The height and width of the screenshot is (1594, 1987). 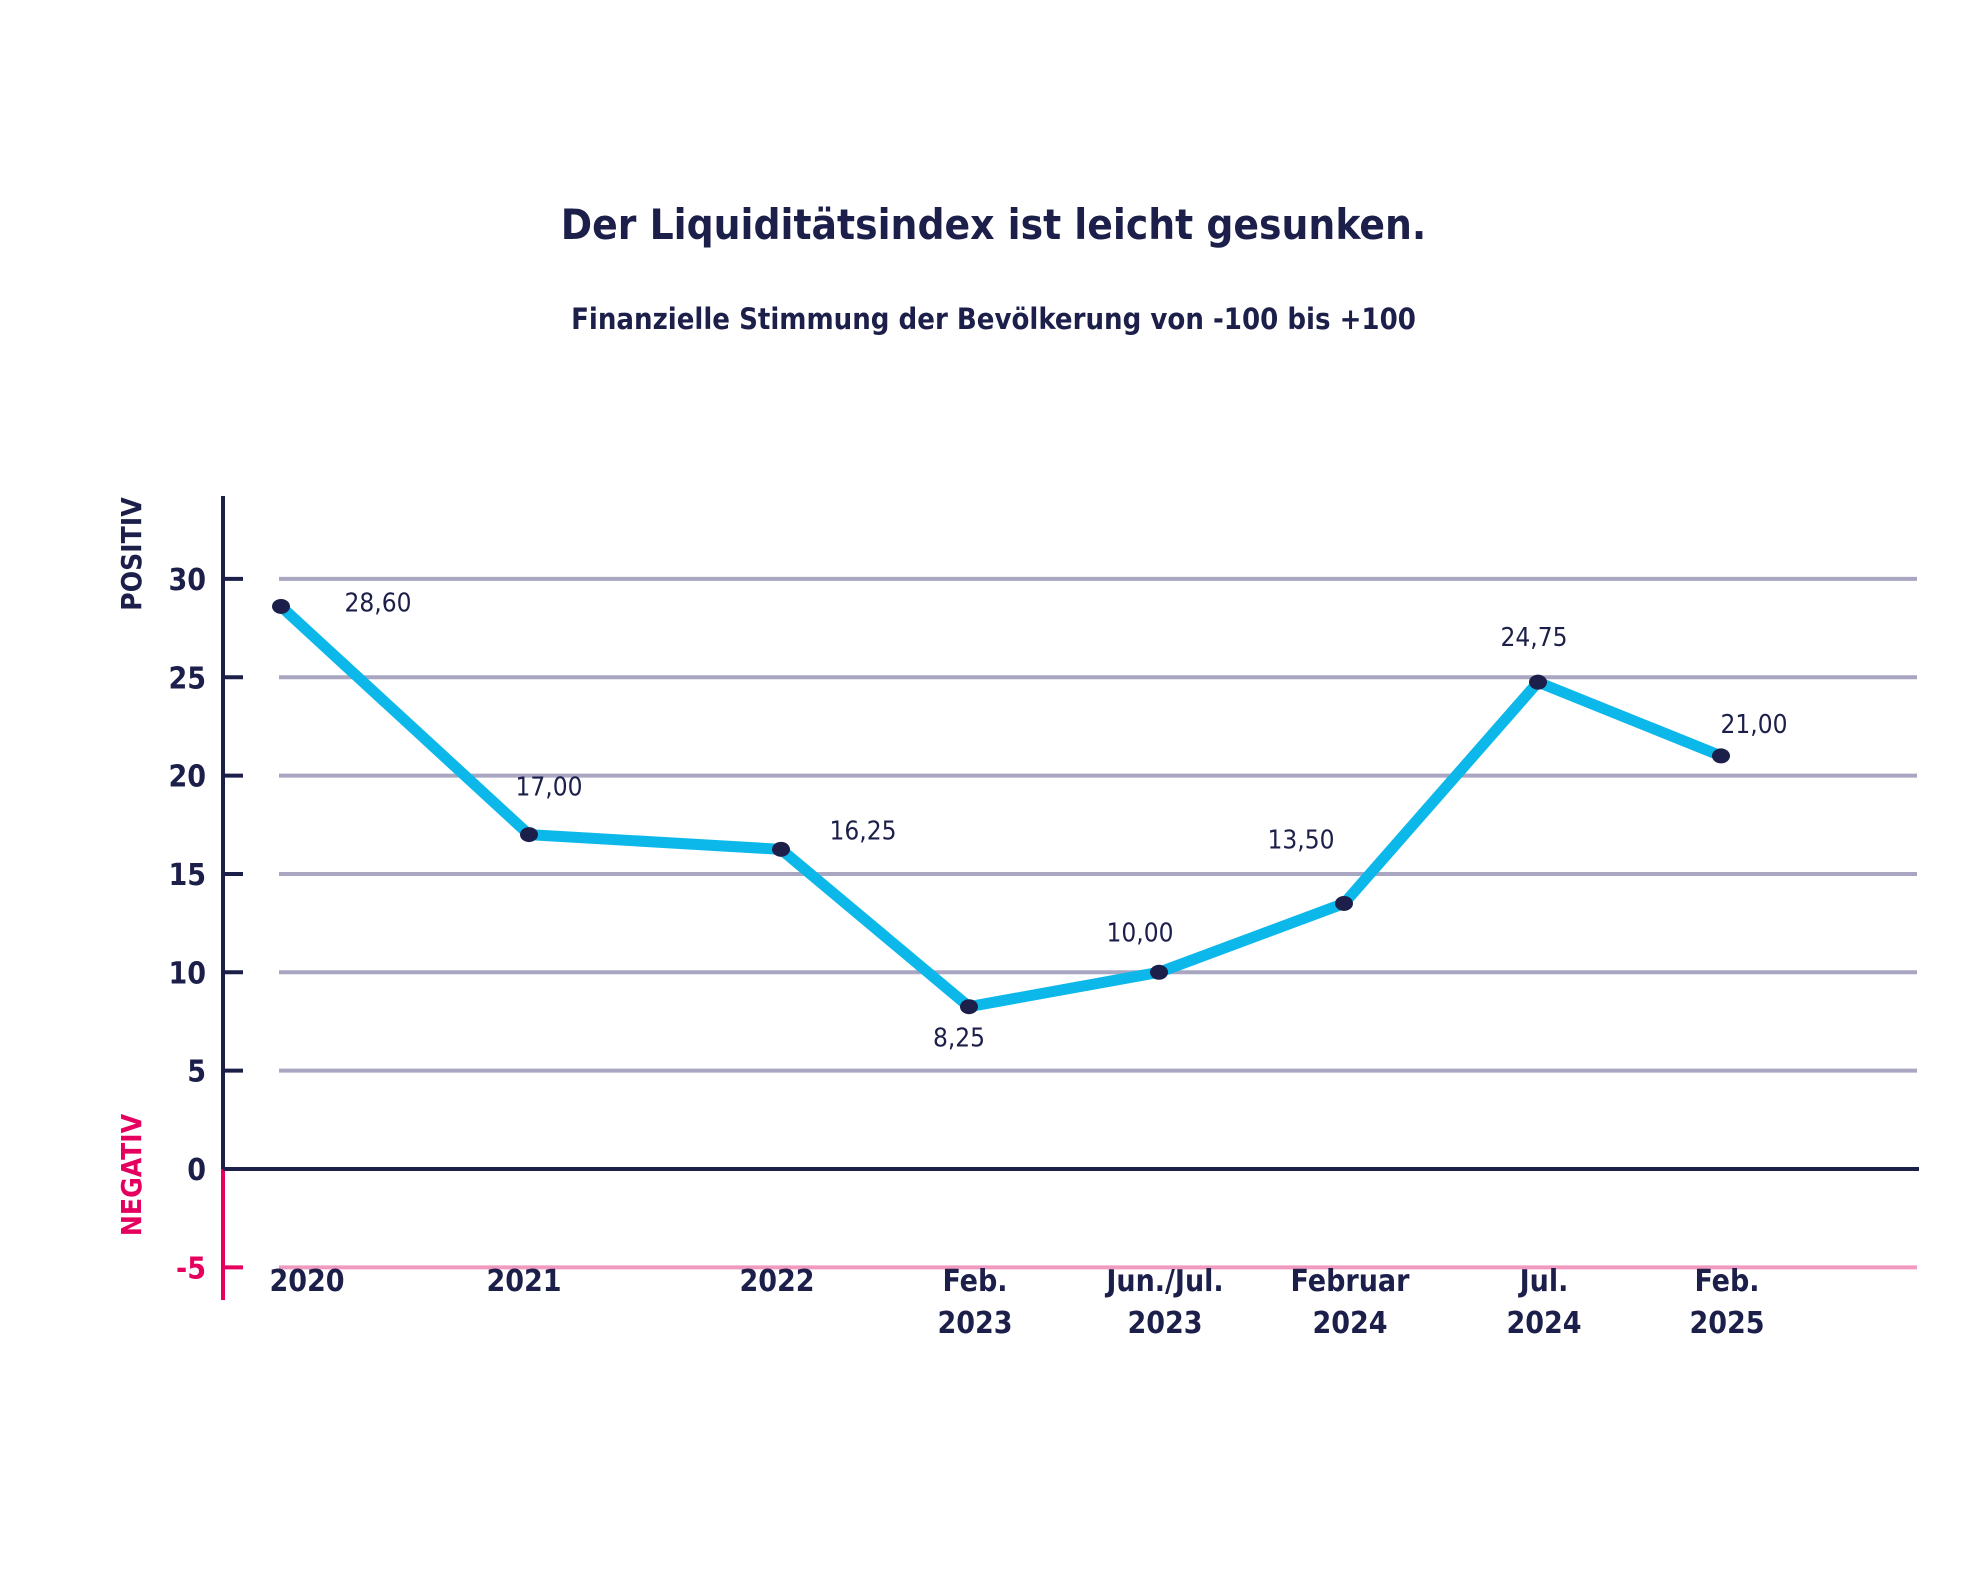 What do you see at coordinates (1163, 1281) in the screenshot?
I see `x-tick-label: Jun./Jul.` at bounding box center [1163, 1281].